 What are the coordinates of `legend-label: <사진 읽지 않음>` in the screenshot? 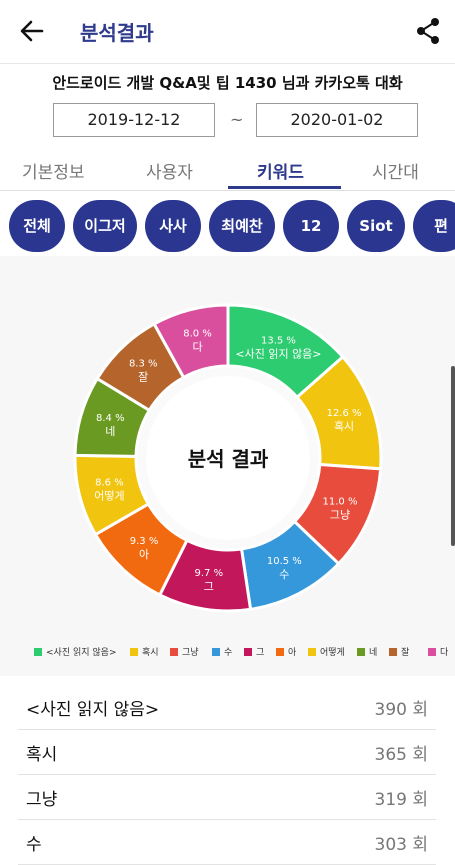 It's located at (81, 653).